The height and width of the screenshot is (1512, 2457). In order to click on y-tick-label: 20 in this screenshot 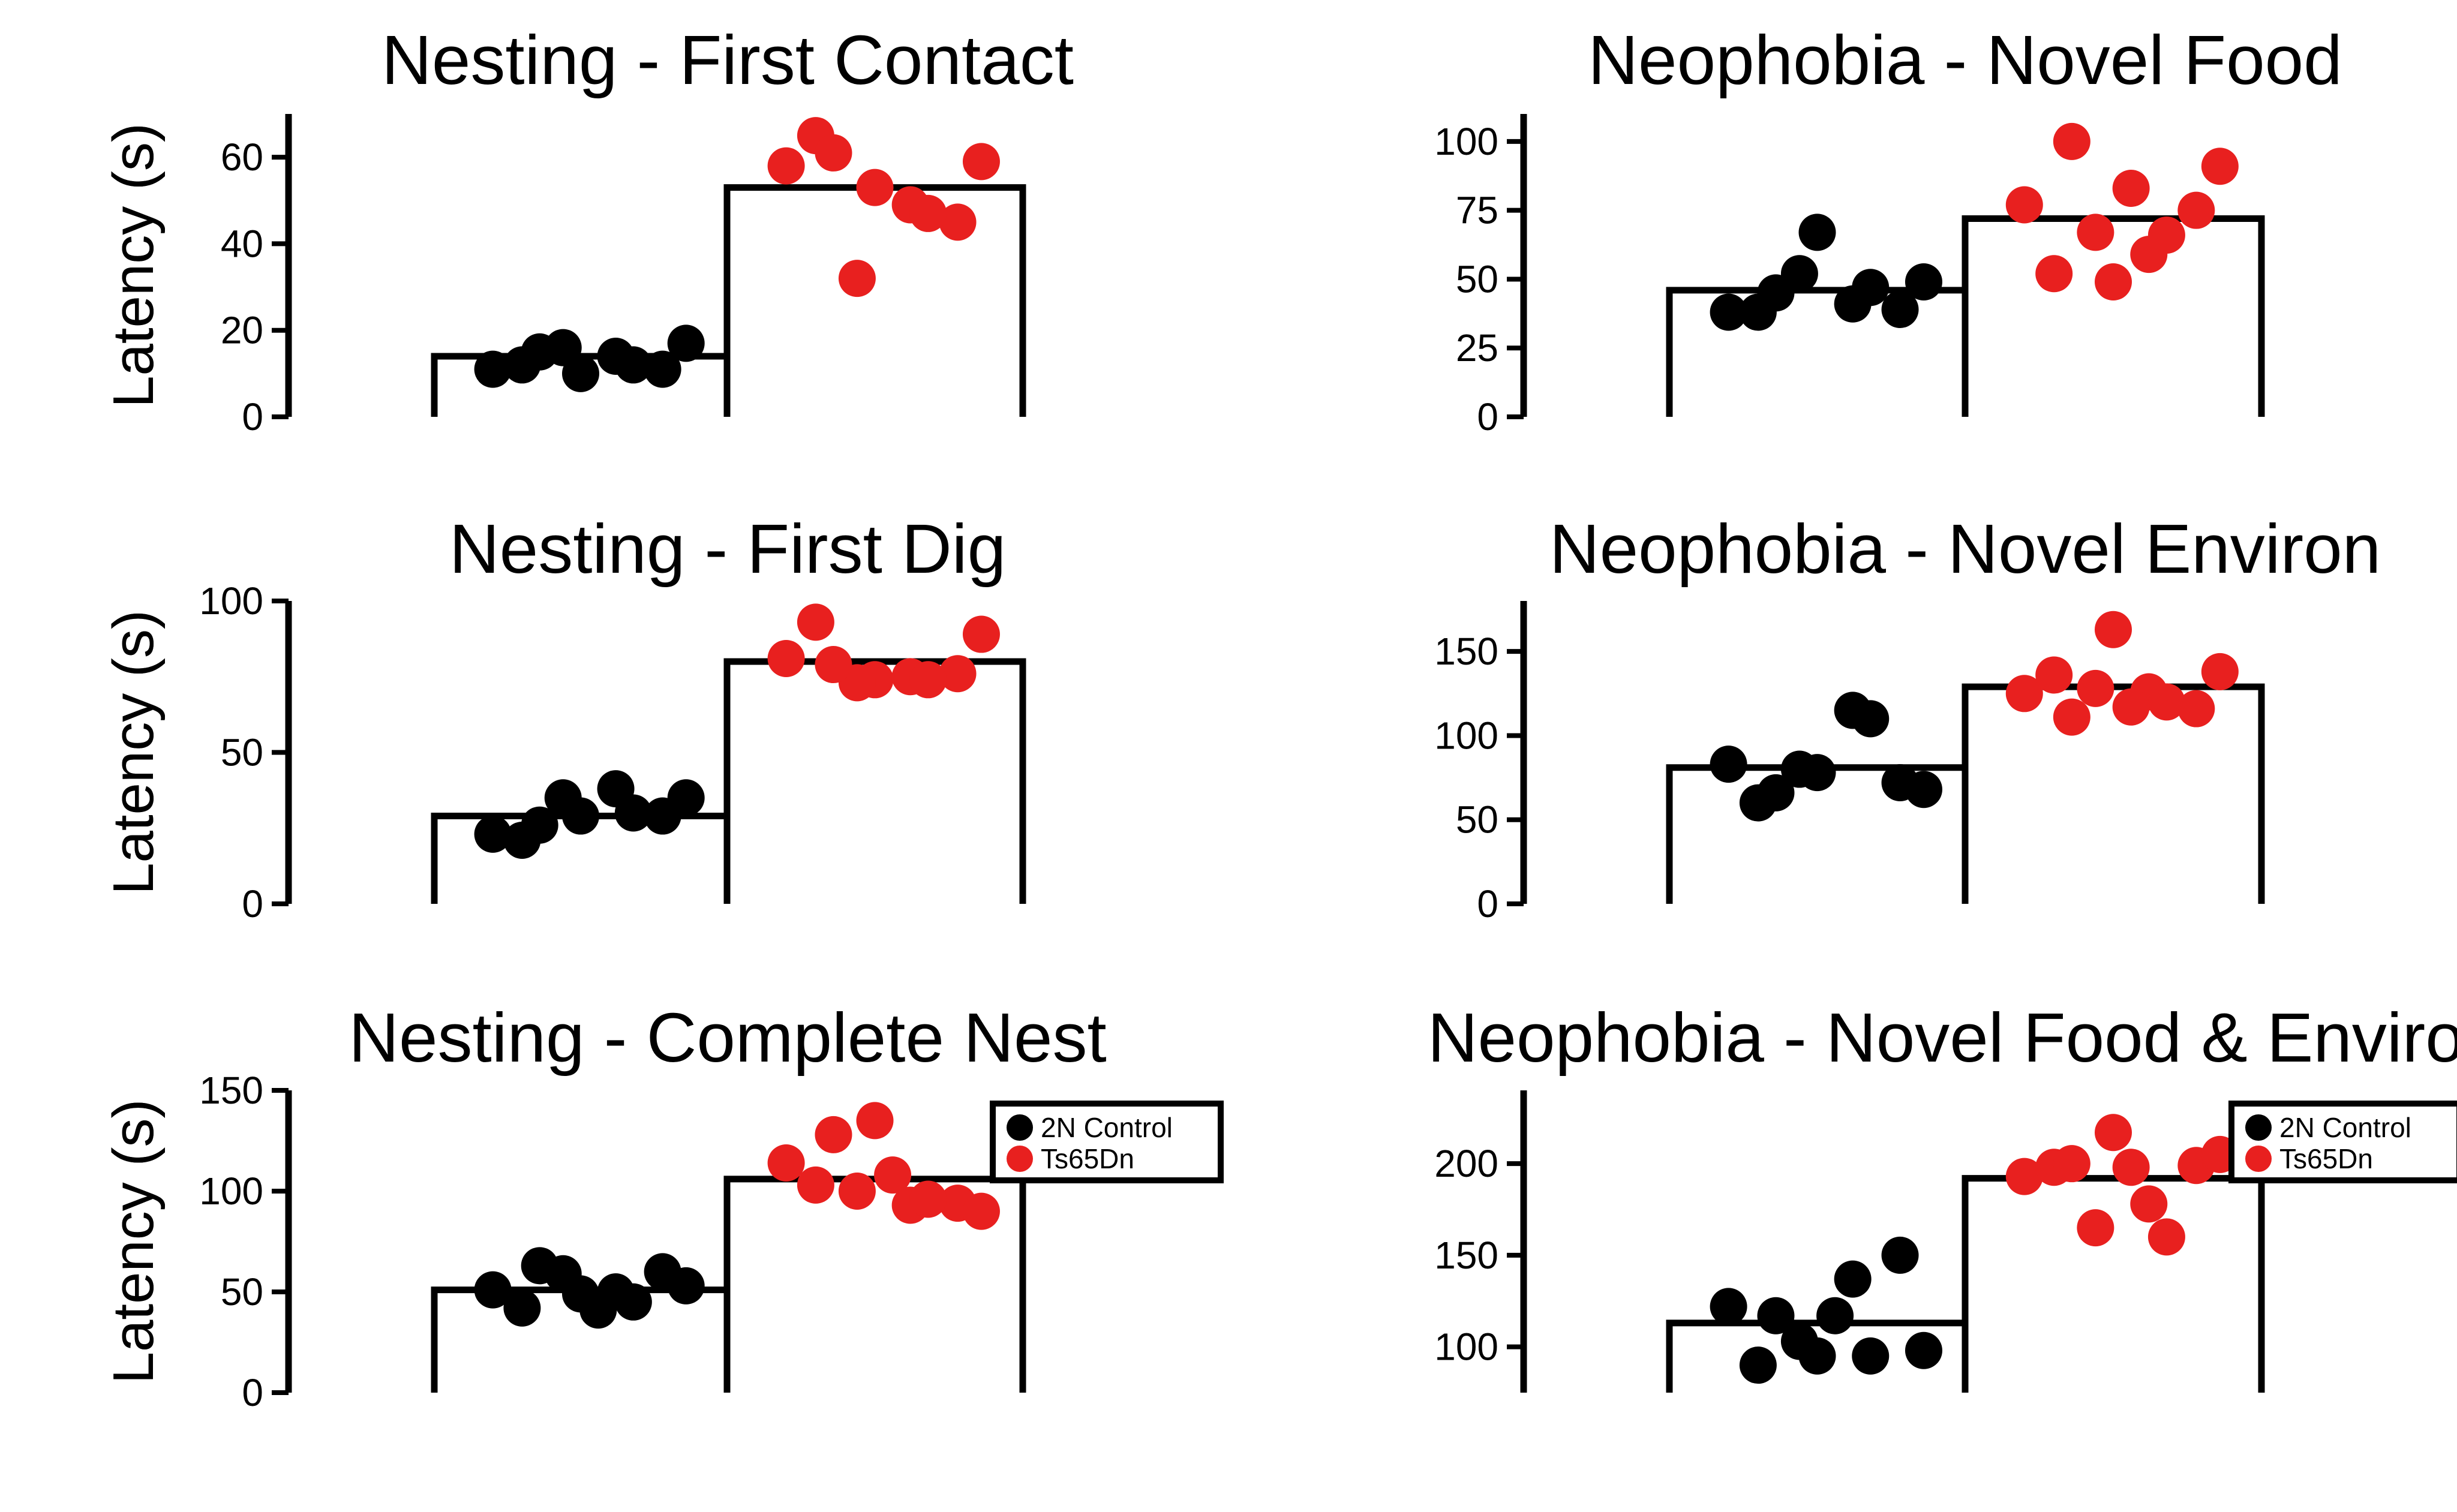, I will do `click(242, 331)`.